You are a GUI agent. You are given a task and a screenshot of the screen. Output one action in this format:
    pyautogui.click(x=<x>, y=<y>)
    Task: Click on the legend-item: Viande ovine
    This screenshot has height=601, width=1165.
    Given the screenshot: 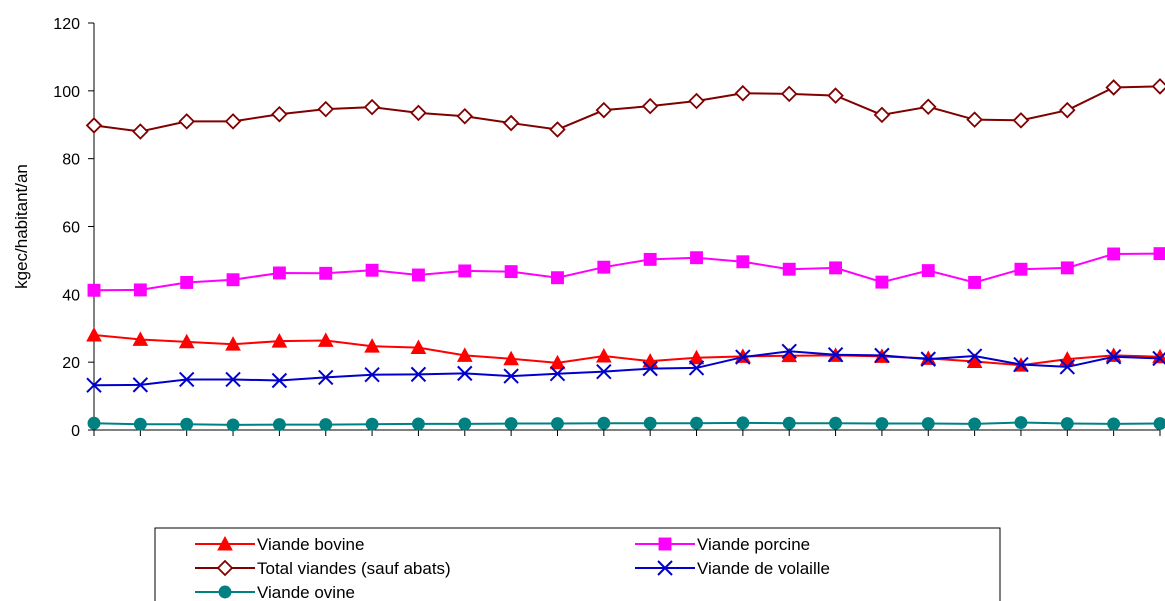 What is the action you would take?
    pyautogui.click(x=275, y=592)
    